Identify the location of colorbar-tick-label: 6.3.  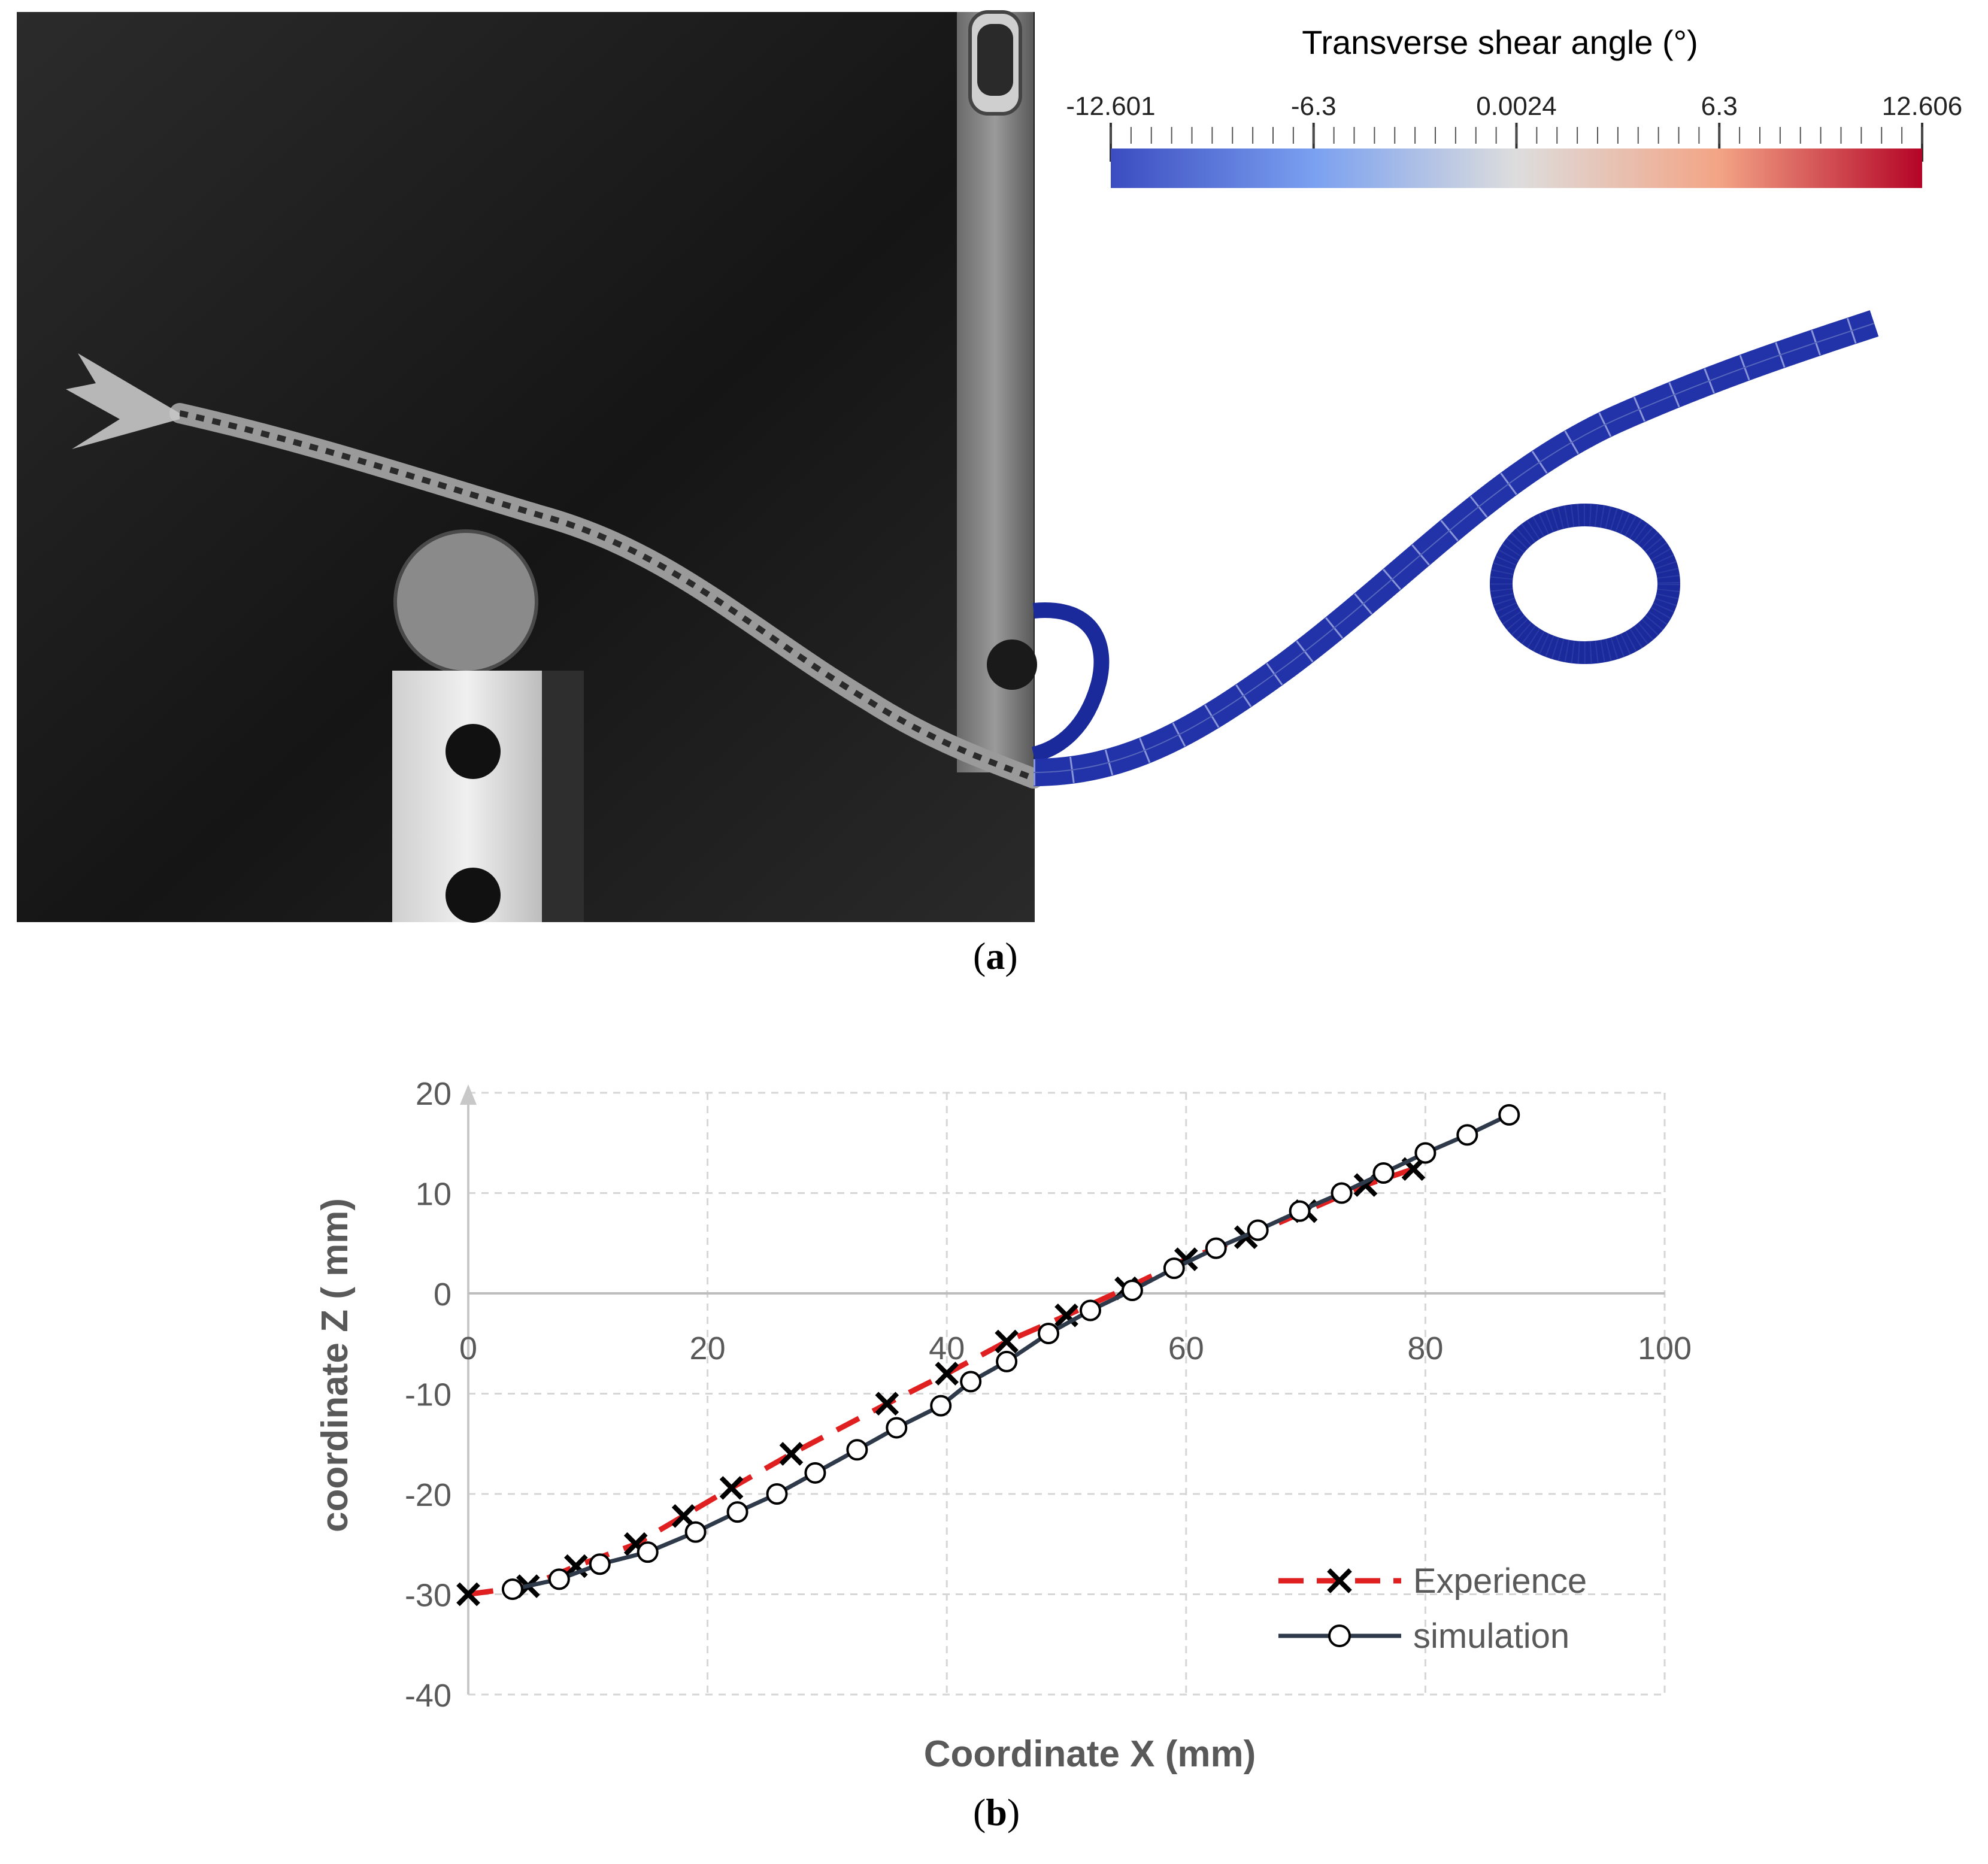
(1720, 106).